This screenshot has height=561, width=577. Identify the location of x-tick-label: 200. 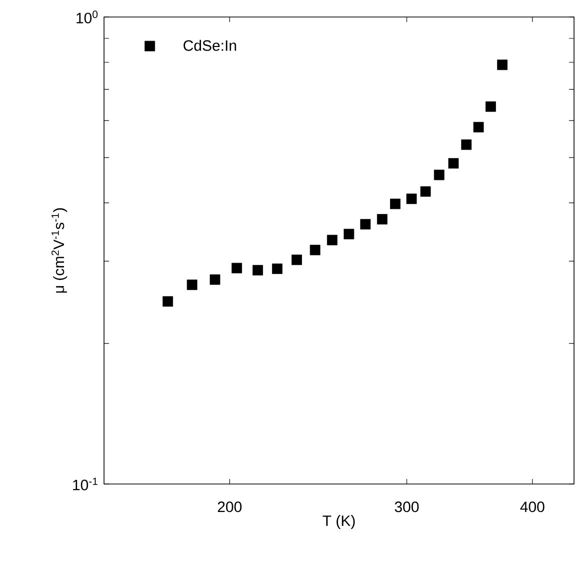
(230, 507).